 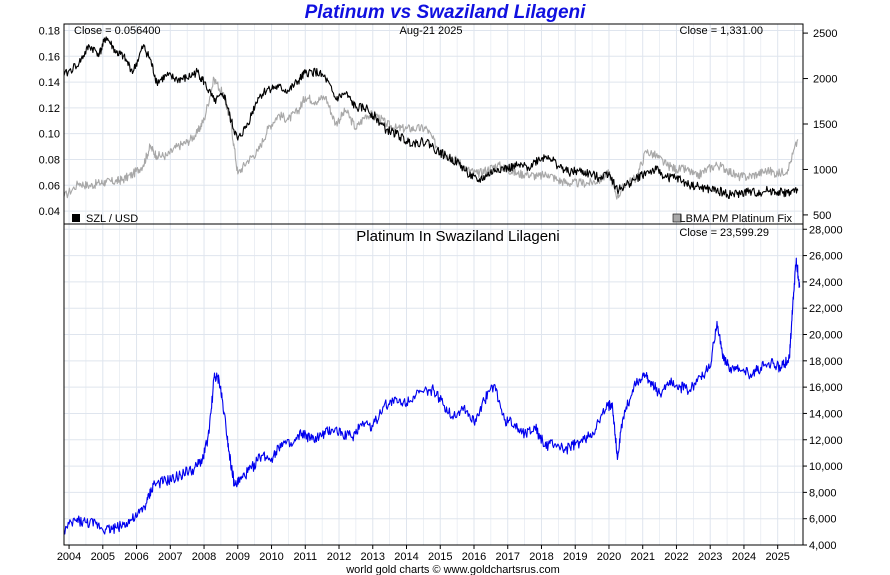 I want to click on y-tick-label-bottom: 12,000, so click(x=826, y=441).